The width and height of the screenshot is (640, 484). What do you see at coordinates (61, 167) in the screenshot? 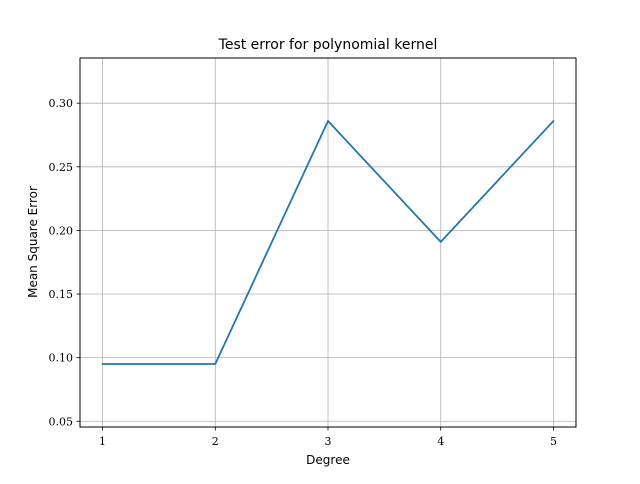
I see `y-tick-label: 0.25` at bounding box center [61, 167].